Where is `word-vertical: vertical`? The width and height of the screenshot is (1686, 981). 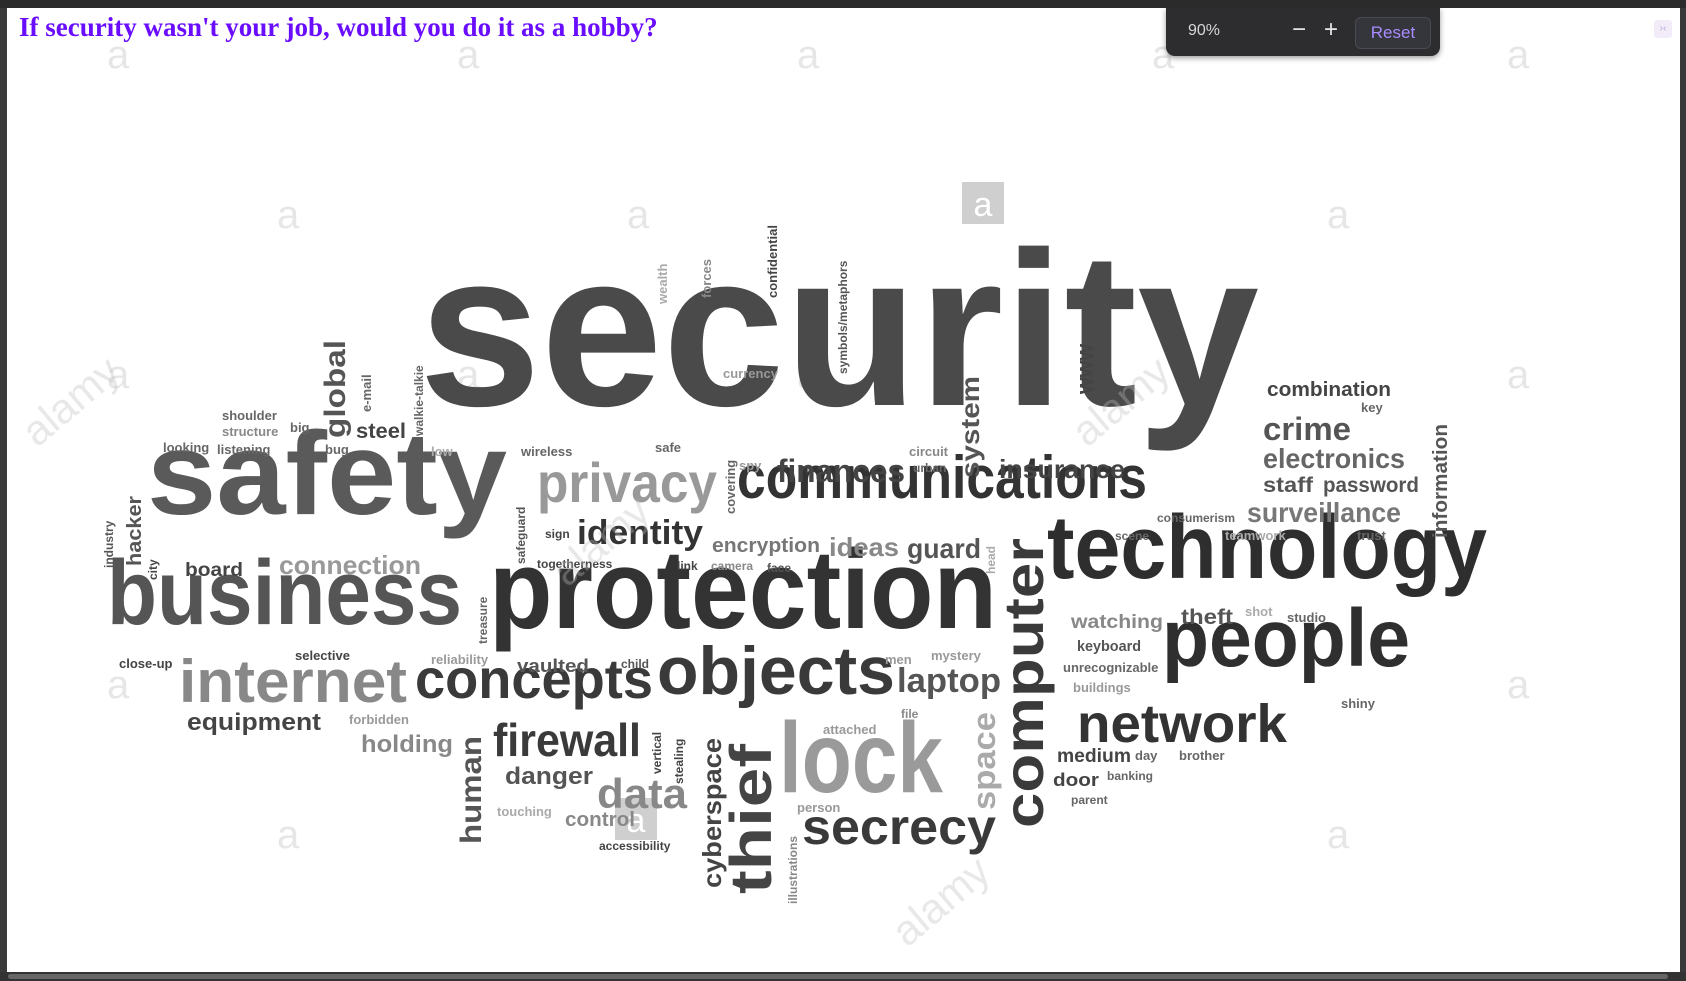
word-vertical: vertical is located at coordinates (657, 753).